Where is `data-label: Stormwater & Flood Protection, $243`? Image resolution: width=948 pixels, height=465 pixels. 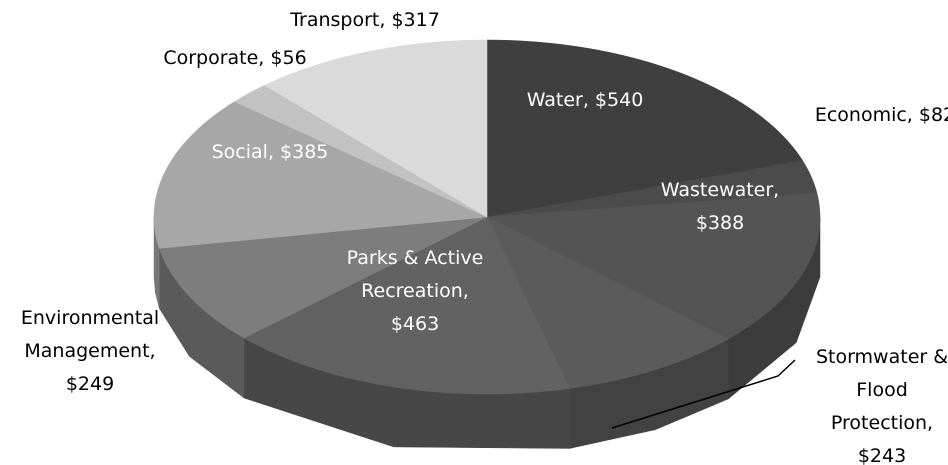 data-label: Stormwater & Flood Protection, $243 is located at coordinates (882, 405).